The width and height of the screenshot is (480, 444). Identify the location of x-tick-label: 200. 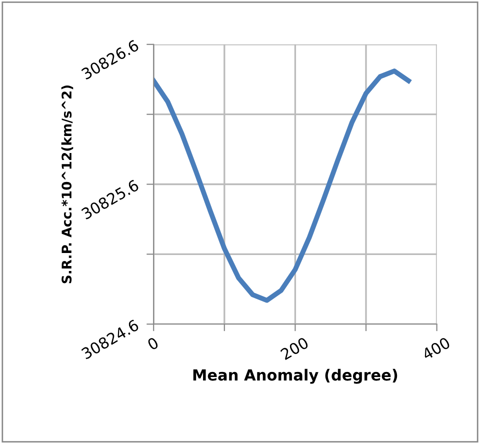
(295, 348).